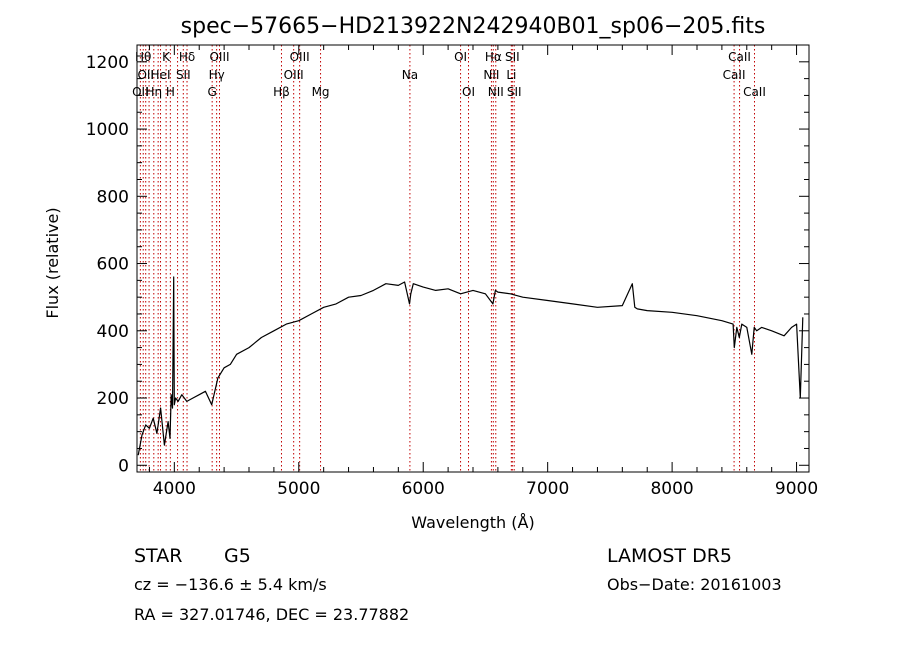 The image size is (900, 649). Describe the element at coordinates (123, 466) in the screenshot. I see `y-tick-label: 0` at that location.